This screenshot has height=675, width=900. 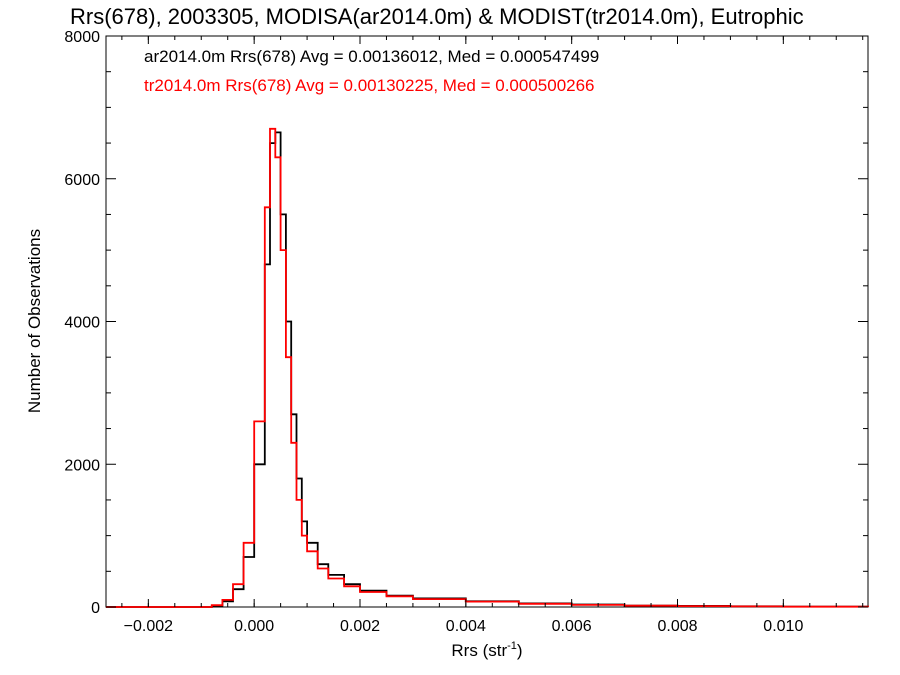 I want to click on x-tick-label-1: 0.000, so click(x=254, y=626).